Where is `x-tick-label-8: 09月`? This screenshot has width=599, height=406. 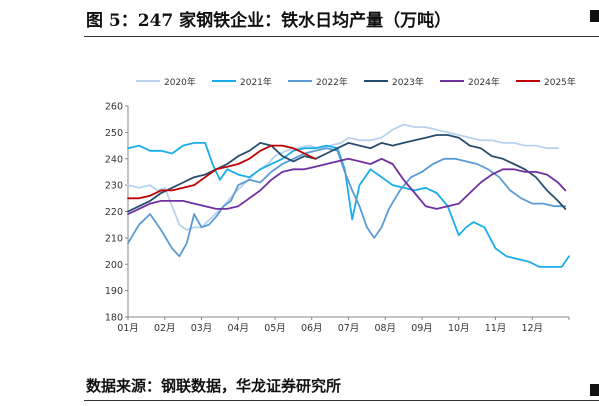 x-tick-label-8: 09月 is located at coordinates (422, 328).